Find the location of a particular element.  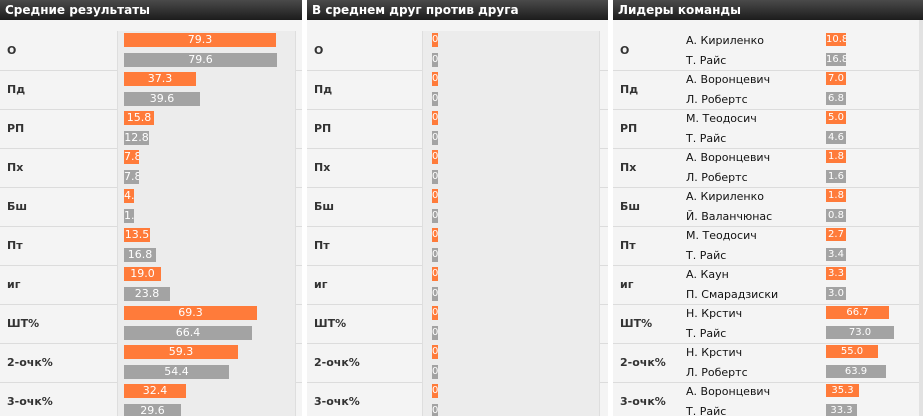

stat-row: Пд 0 0 is located at coordinates (457, 90).